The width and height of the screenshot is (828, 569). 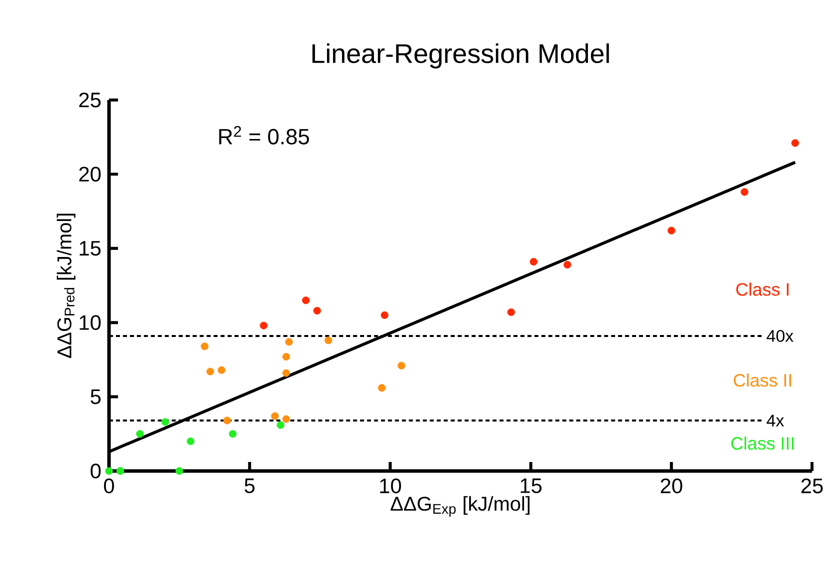 I want to click on x-tick-label: 10, so click(x=391, y=486).